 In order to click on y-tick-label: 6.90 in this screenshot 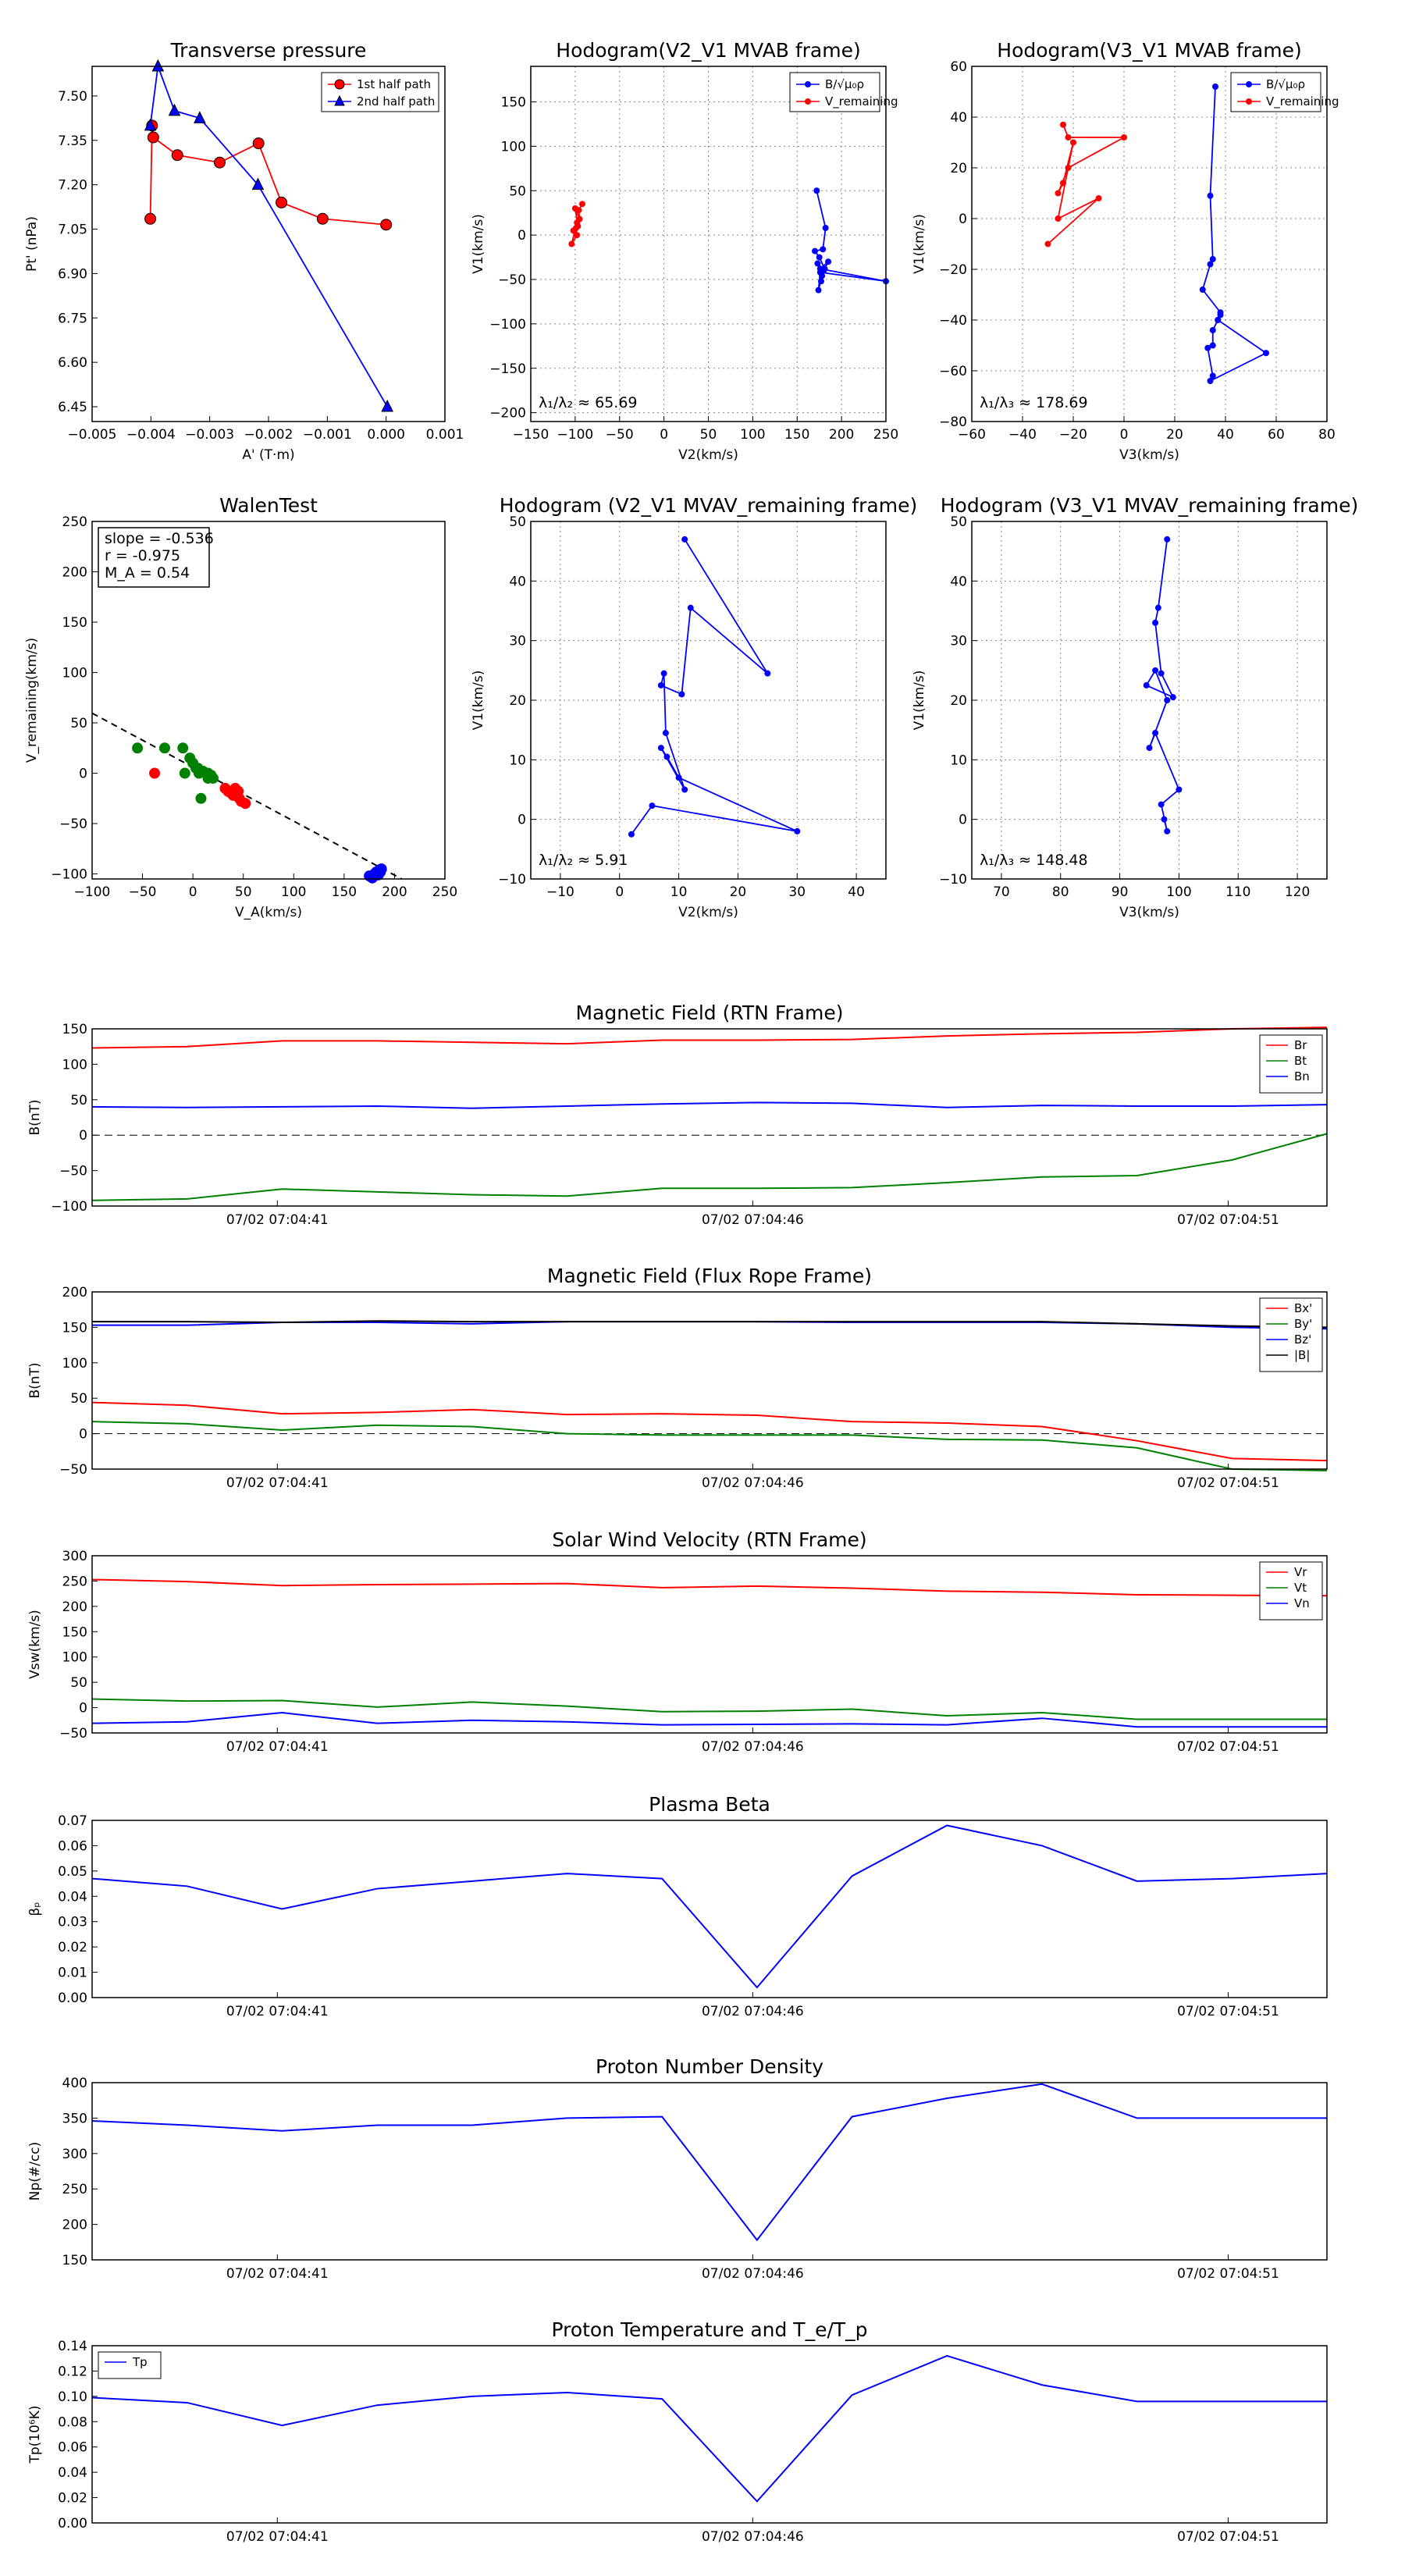, I will do `click(72, 274)`.